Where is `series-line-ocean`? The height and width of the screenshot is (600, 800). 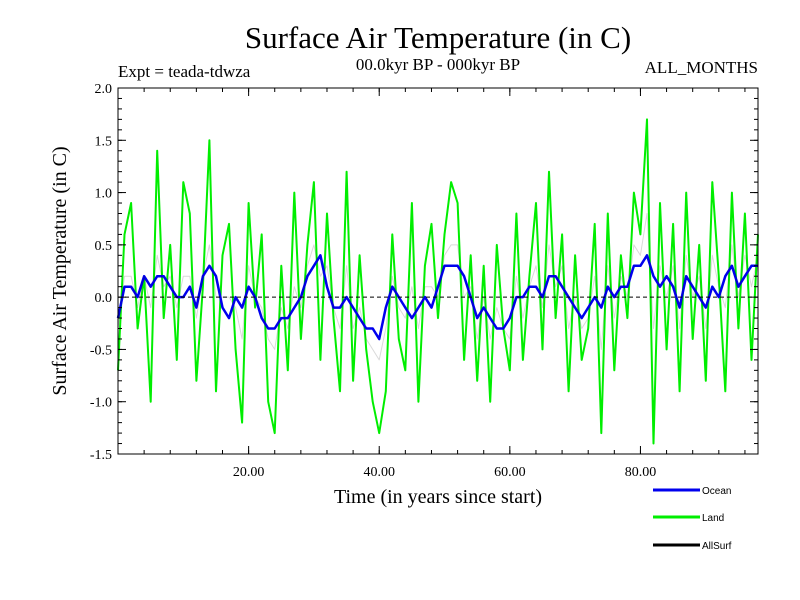
series-line-ocean is located at coordinates (437, 297).